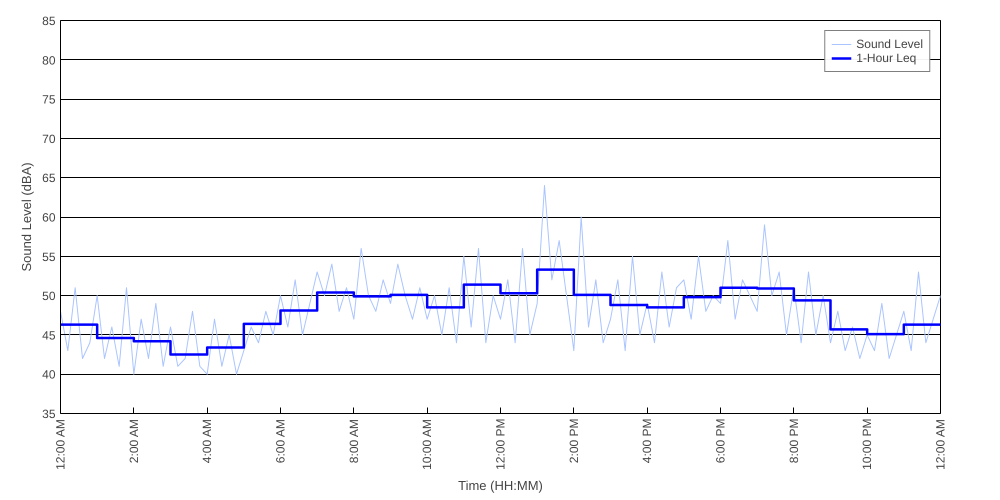  What do you see at coordinates (49, 99) in the screenshot?
I see `y-tick-label: 75` at bounding box center [49, 99].